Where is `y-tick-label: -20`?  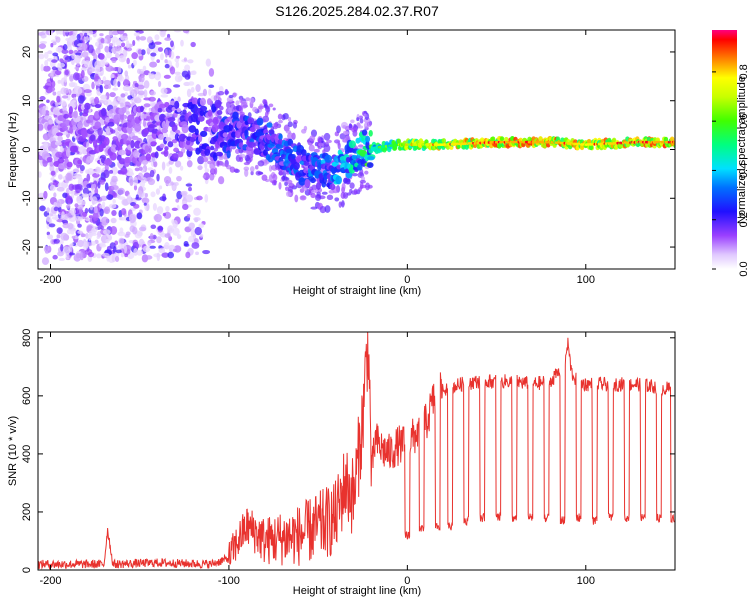 y-tick-label: -20 is located at coordinates (27, 247).